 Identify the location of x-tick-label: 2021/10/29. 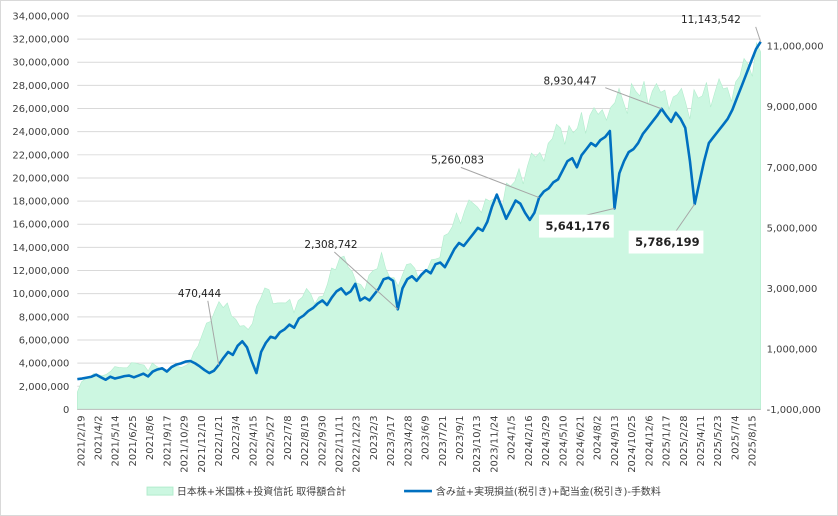
(185, 443).